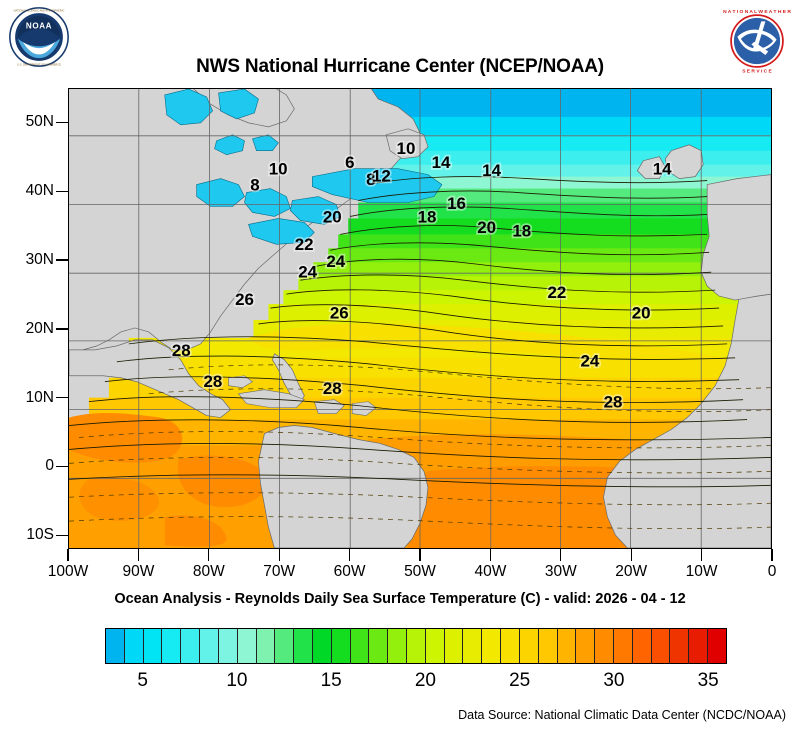  I want to click on lat-tick-label: 10S, so click(40, 535).